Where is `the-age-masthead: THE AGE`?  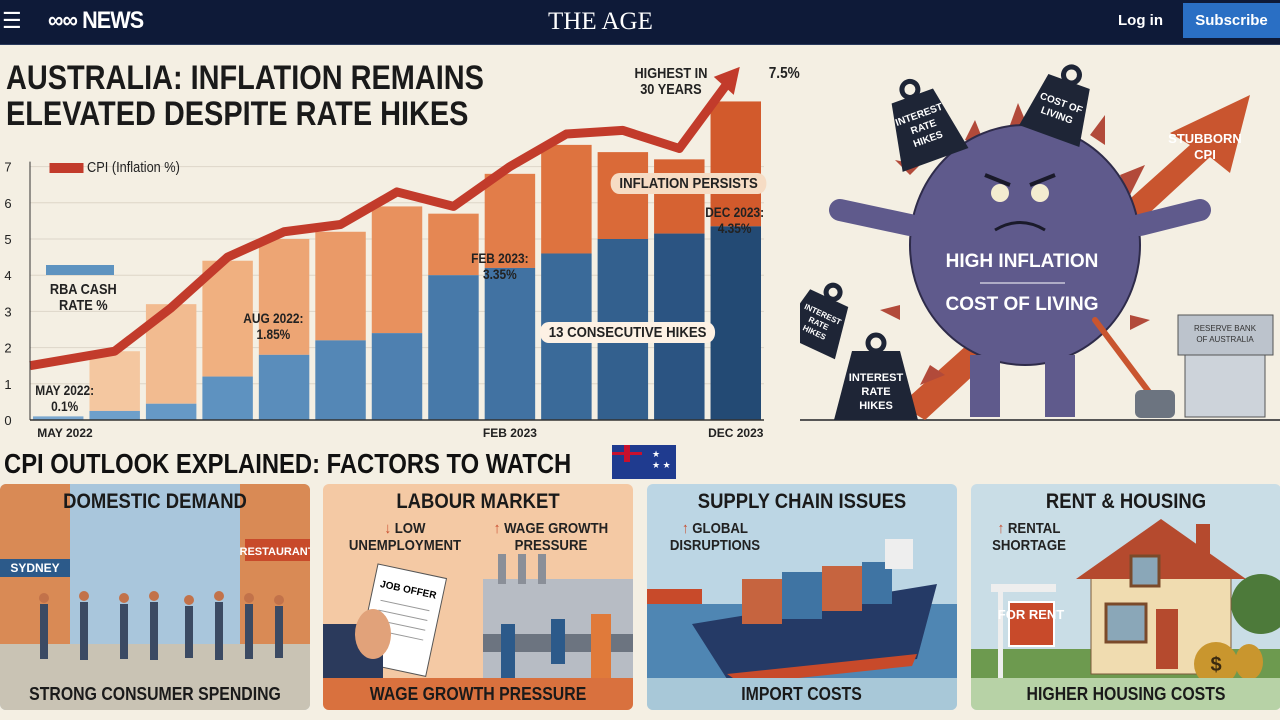
the-age-masthead: THE AGE is located at coordinates (600, 21).